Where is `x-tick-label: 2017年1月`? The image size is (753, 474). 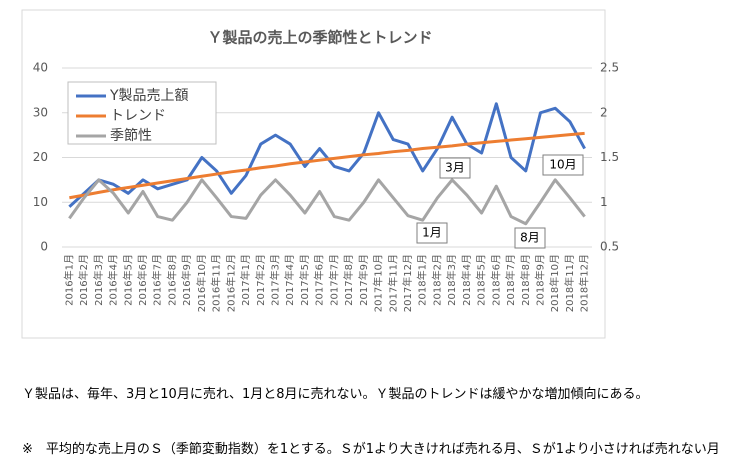
x-tick-label: 2017年1月 is located at coordinates (245, 280).